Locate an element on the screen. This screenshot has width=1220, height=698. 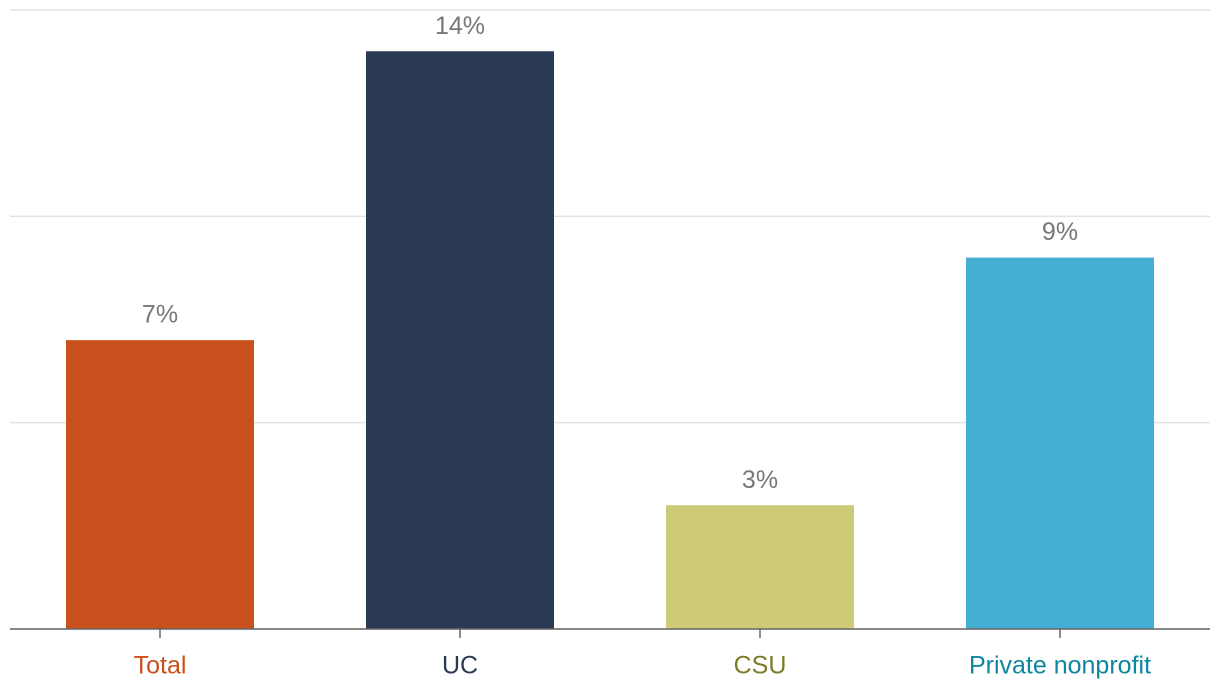
value-label: 14% is located at coordinates (460, 26).